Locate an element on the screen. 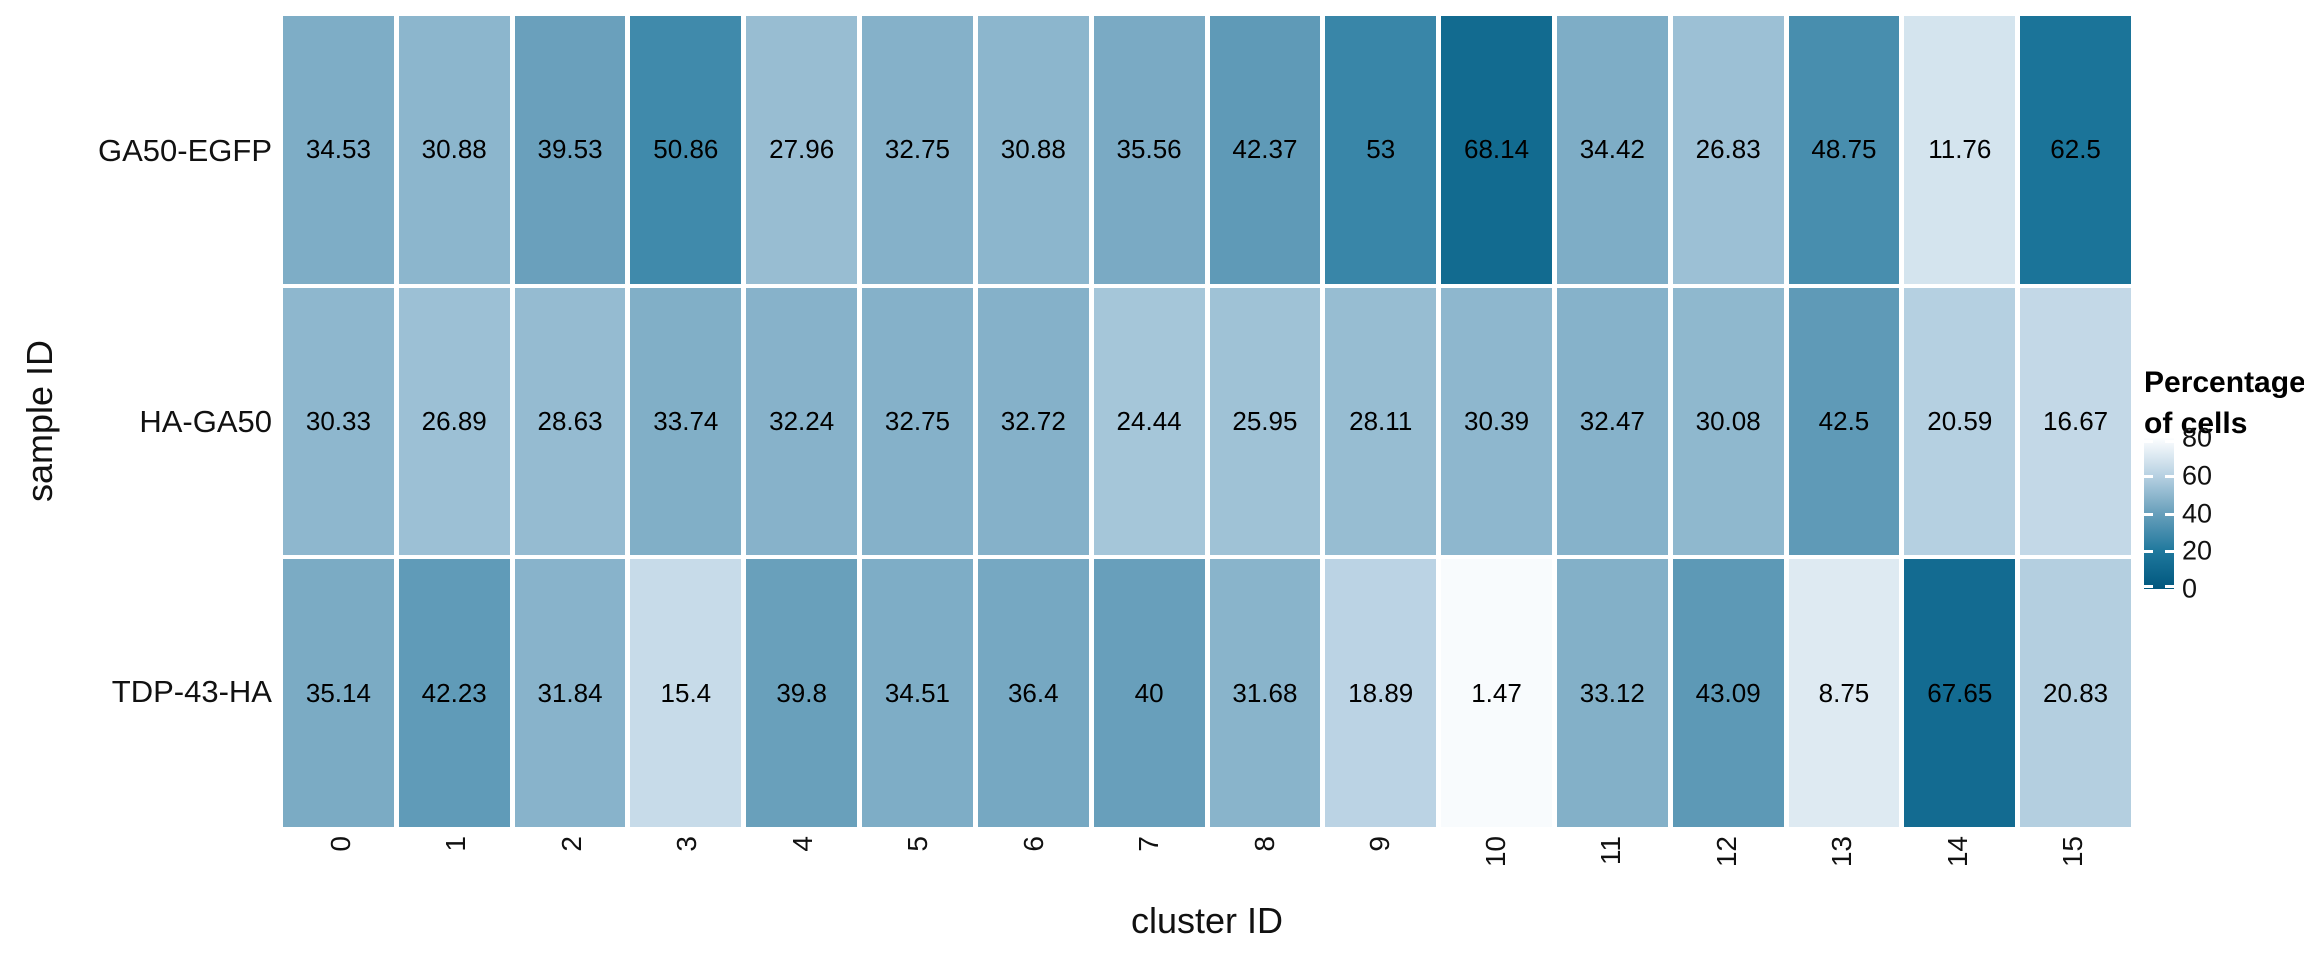 Image resolution: width=2304 pixels, height=960 pixels. heatmap-cell: 40 is located at coordinates (1149, 693).